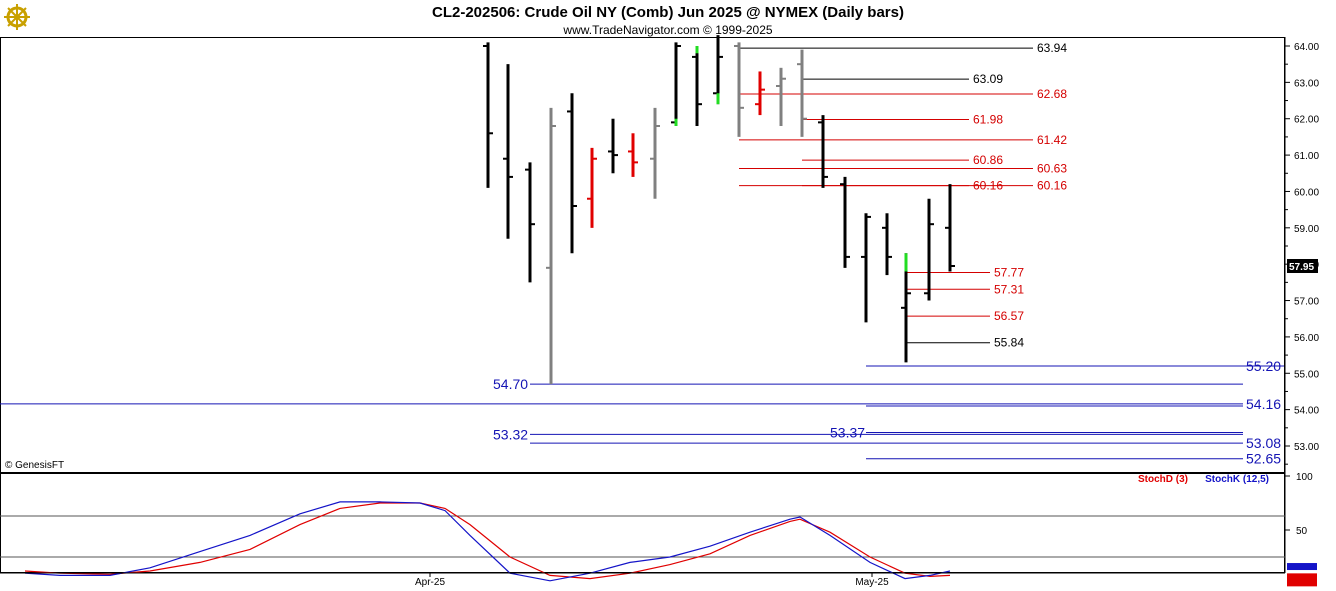 The height and width of the screenshot is (591, 1336). Describe the element at coordinates (1306, 83) in the screenshot. I see `price-tick-label: 63.00` at that location.